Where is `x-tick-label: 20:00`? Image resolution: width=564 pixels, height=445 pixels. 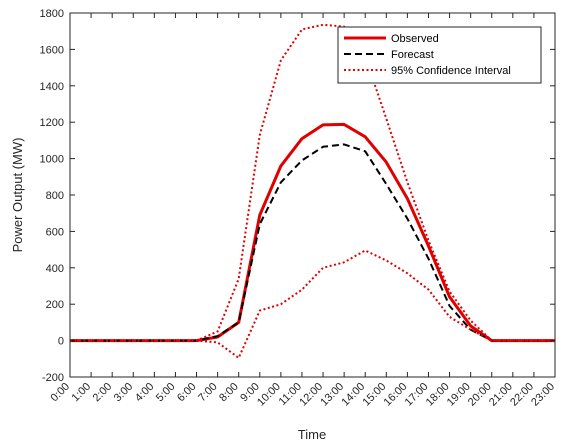
x-tick-label: 20:00 is located at coordinates (480, 395).